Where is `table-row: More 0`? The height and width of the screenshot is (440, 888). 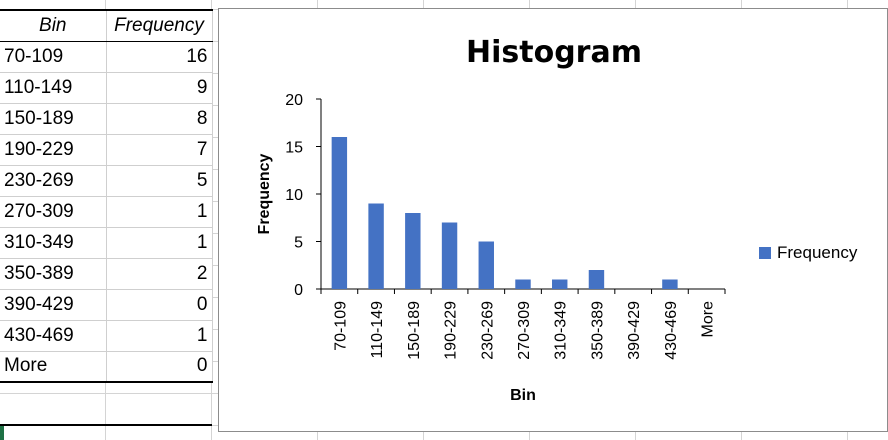
table-row: More 0 is located at coordinates (106, 367).